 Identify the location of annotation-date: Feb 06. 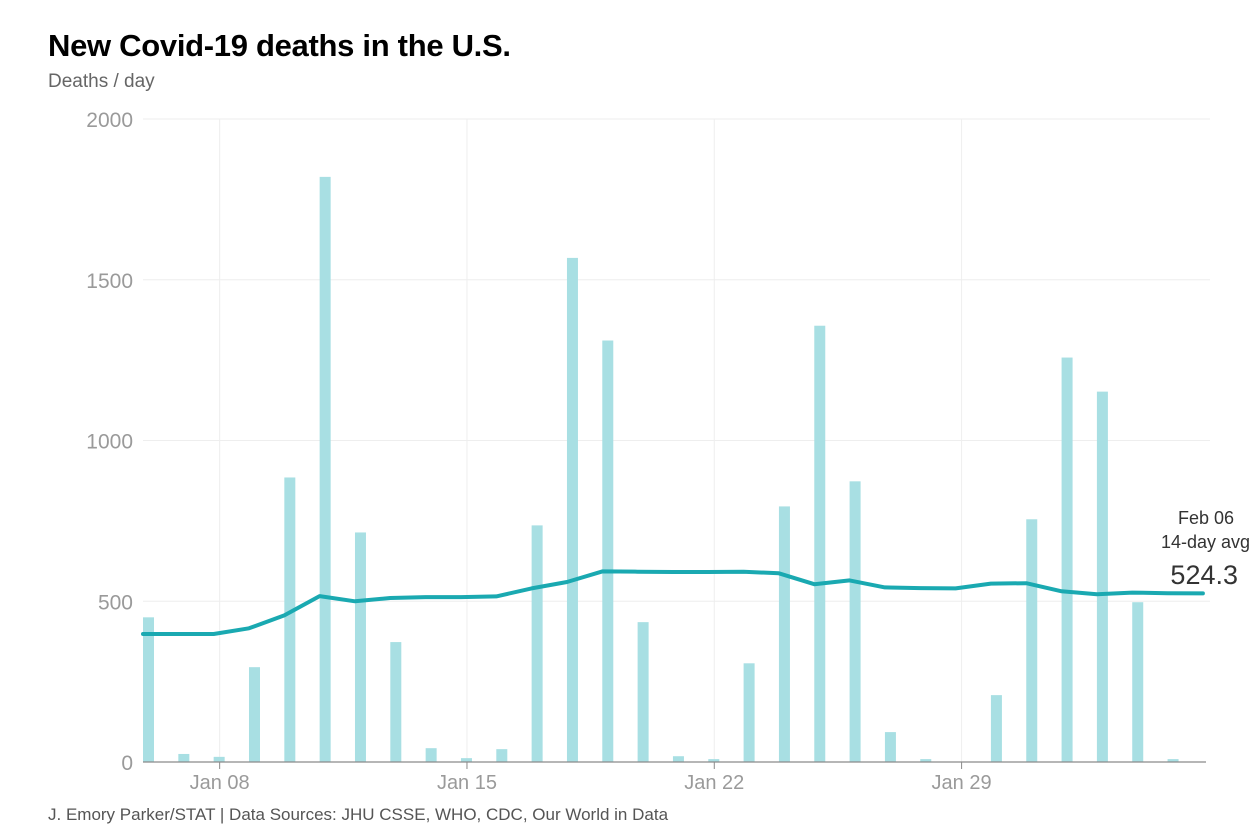
(1206, 518).